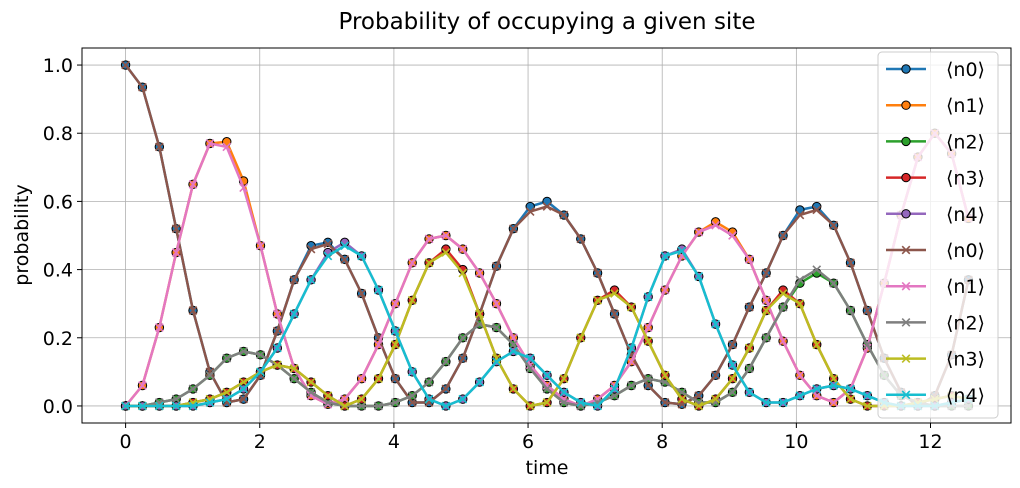  What do you see at coordinates (965, 287) in the screenshot?
I see `legend-label: ⟨n1⟩` at bounding box center [965, 287].